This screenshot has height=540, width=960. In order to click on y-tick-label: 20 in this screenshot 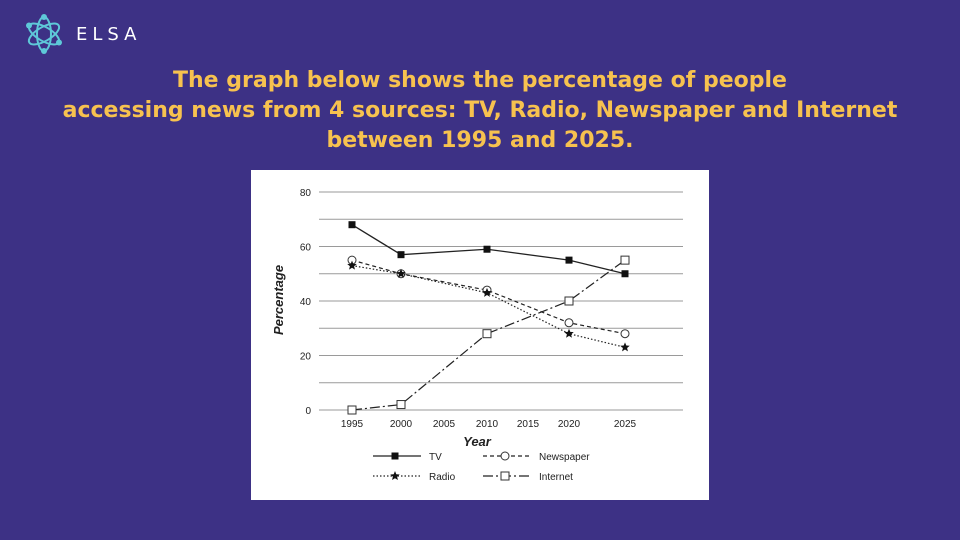, I will do `click(306, 357)`.